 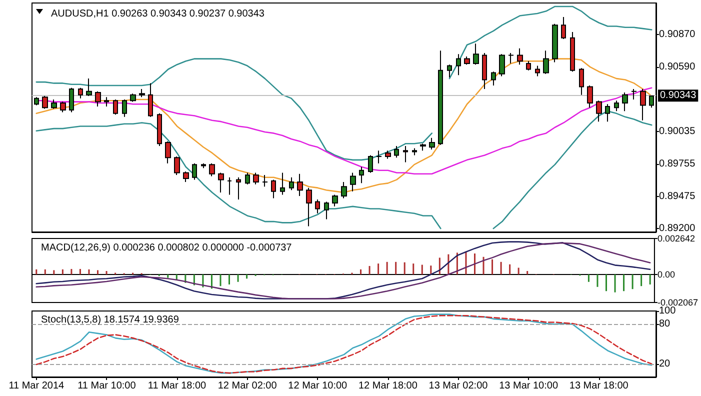 What do you see at coordinates (110, 320) in the screenshot?
I see `chart-title: Stoch(13,5,8) 18.1574 19.9369` at bounding box center [110, 320].